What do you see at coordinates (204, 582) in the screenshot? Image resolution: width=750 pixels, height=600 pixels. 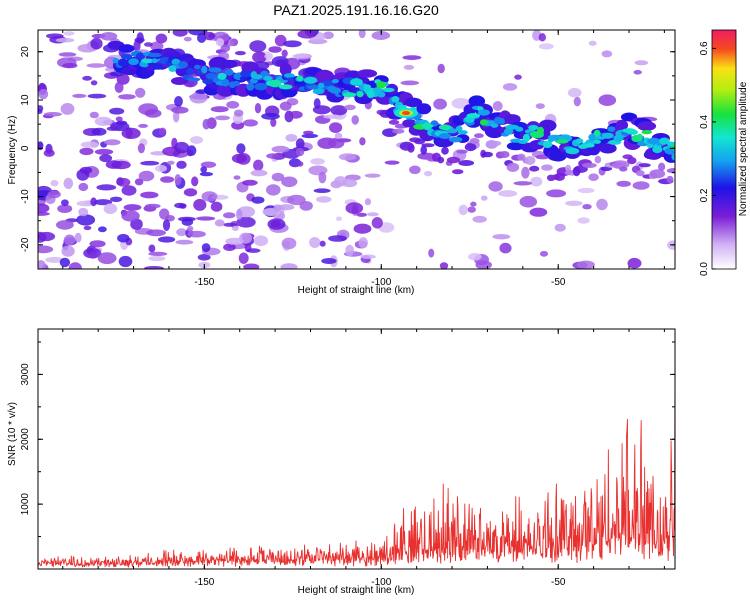 I see `x-tick-label: -150` at bounding box center [204, 582].